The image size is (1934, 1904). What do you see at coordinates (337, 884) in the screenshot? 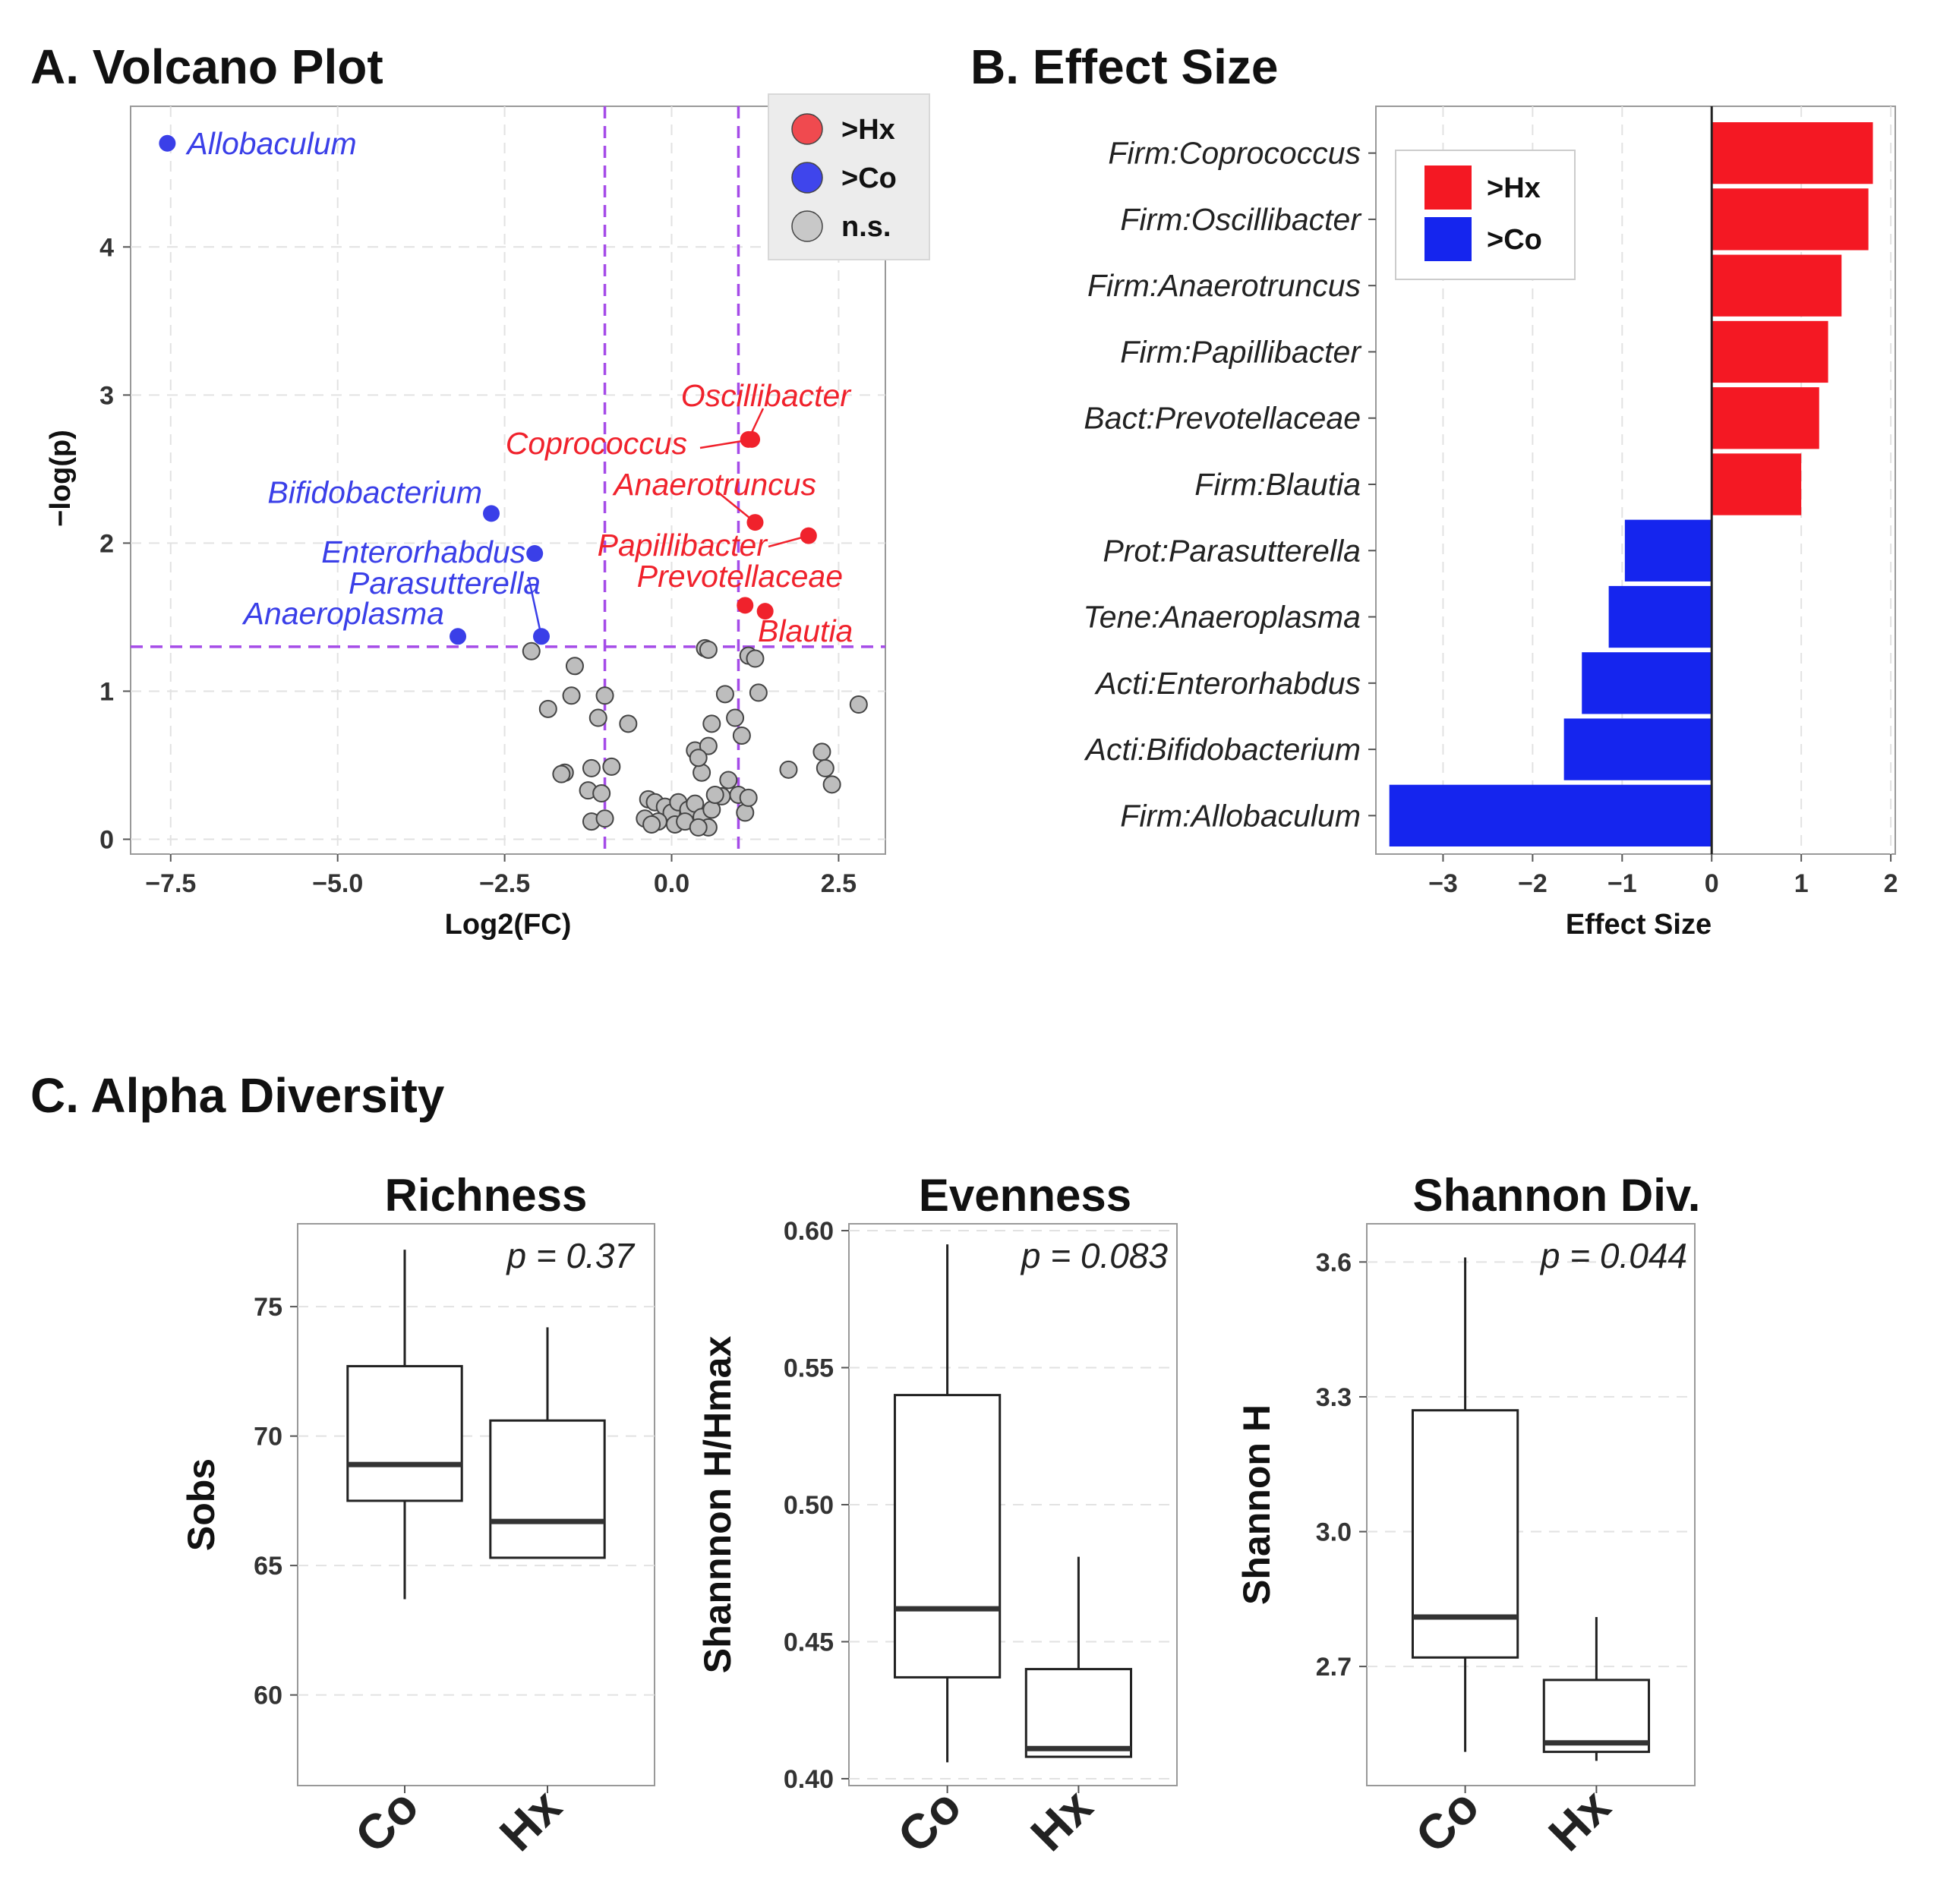
I see `volcano-x-tick-label: −5.0` at bounding box center [337, 884].